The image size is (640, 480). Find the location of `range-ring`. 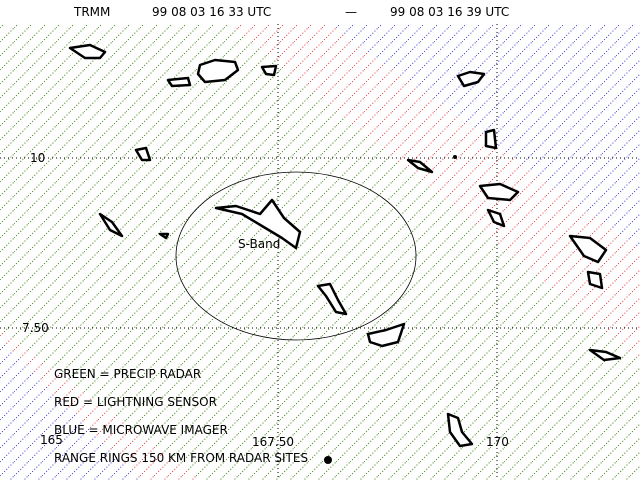

range-ring is located at coordinates (296, 256).